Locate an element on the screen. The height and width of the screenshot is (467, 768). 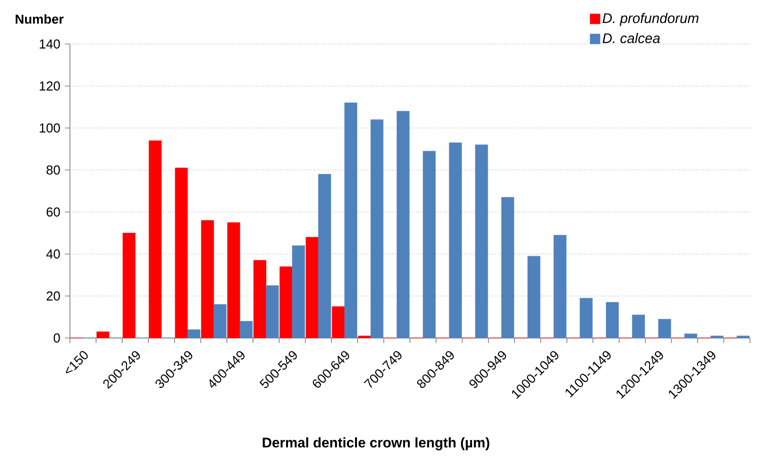
y-tick-label: 60 is located at coordinates (53, 212).